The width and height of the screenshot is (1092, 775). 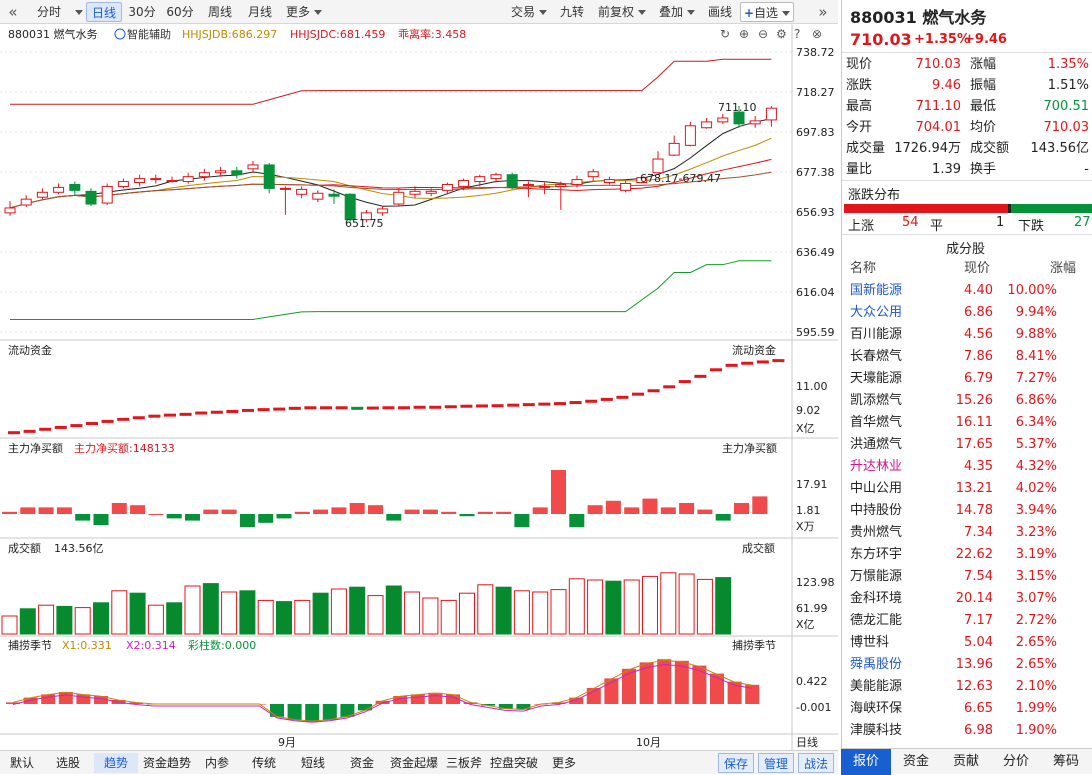 What do you see at coordinates (967, 599) in the screenshot?
I see `list-item: 金科环境 20.14 3.07%` at bounding box center [967, 599].